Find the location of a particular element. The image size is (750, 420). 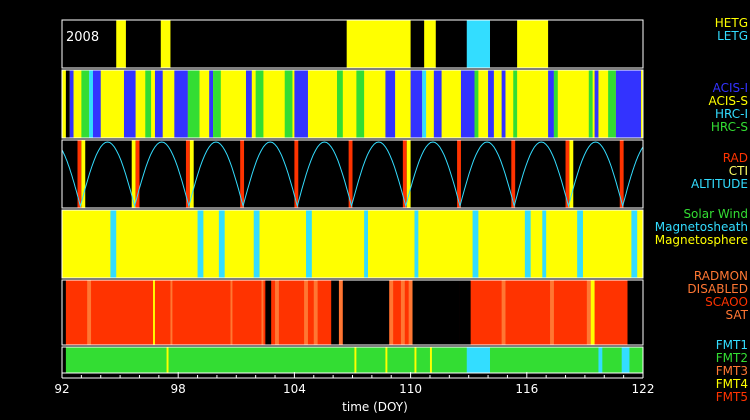

legend-hetg: HETG is located at coordinates (731, 23).